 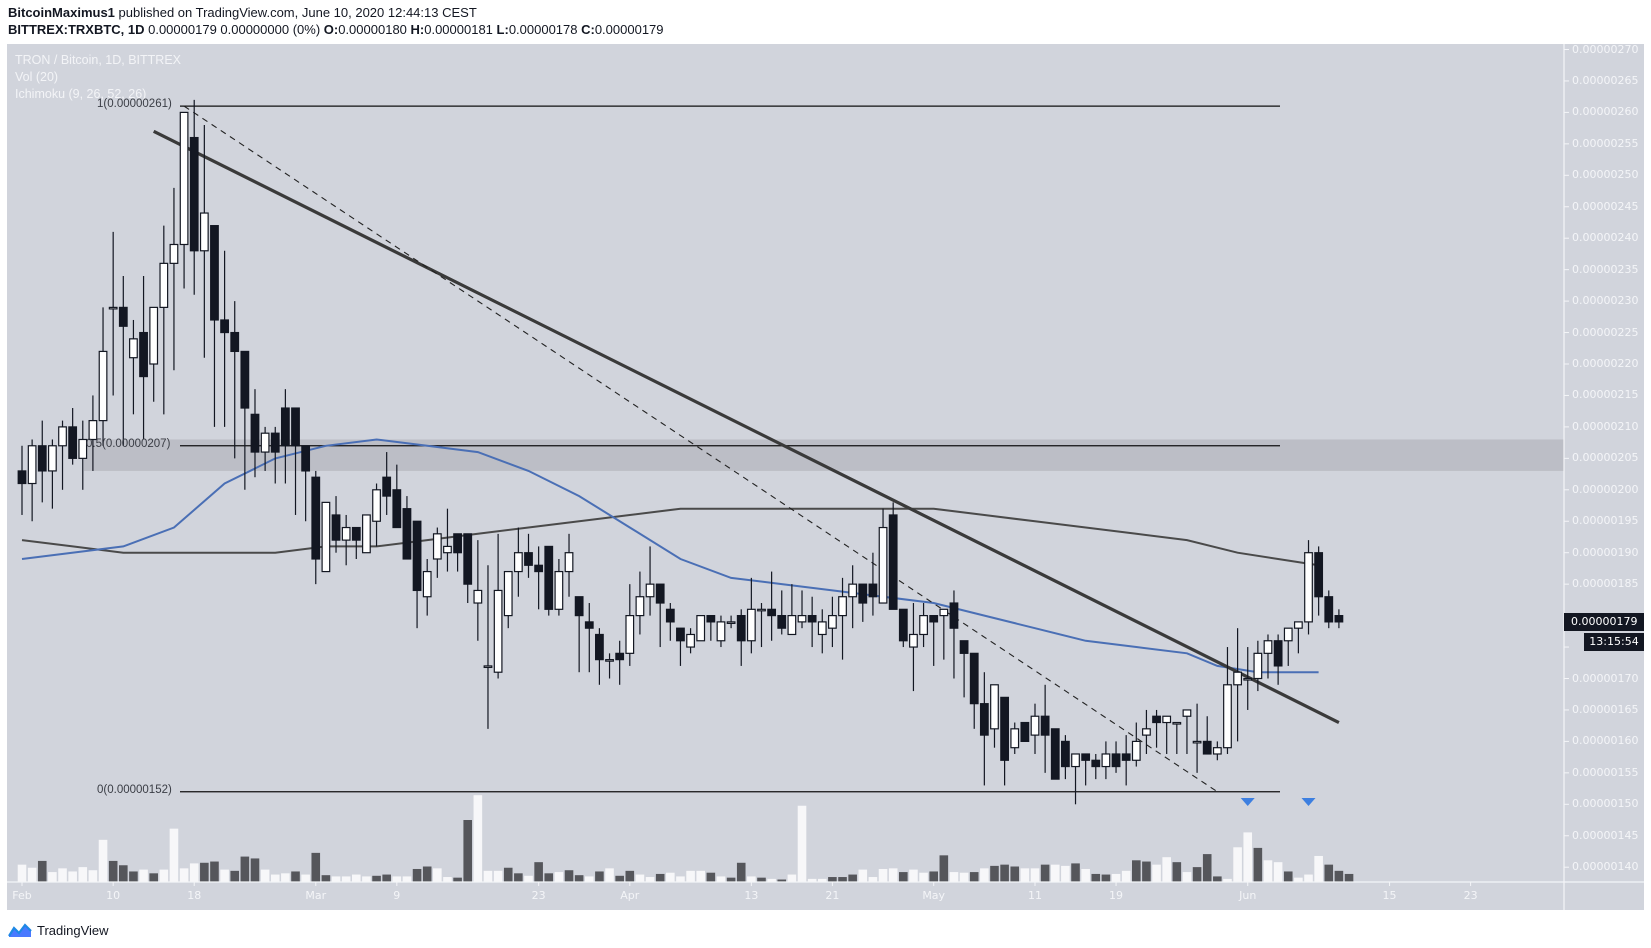 I want to click on open-value: 0.00000180, so click(x=374, y=29).